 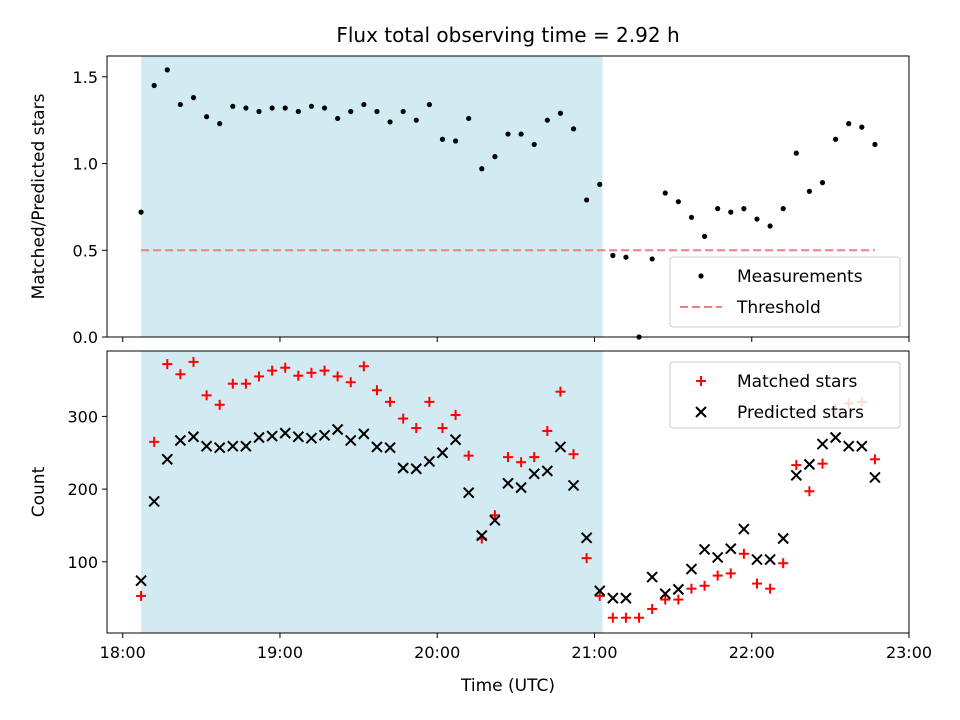 What do you see at coordinates (123, 652) in the screenshot?
I see `x-tick-label: 18:00` at bounding box center [123, 652].